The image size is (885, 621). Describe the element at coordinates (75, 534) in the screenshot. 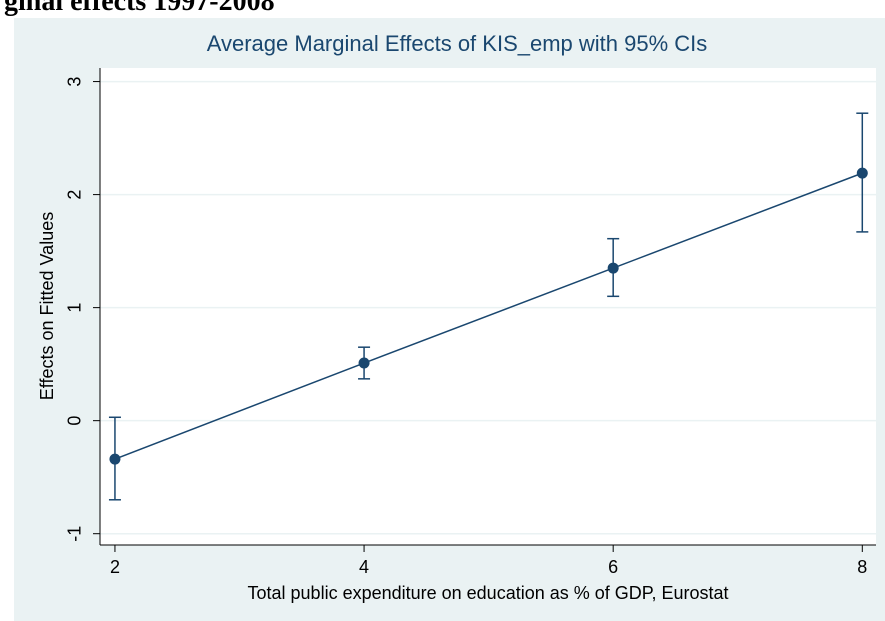

I see `y-tick-label: -1` at that location.